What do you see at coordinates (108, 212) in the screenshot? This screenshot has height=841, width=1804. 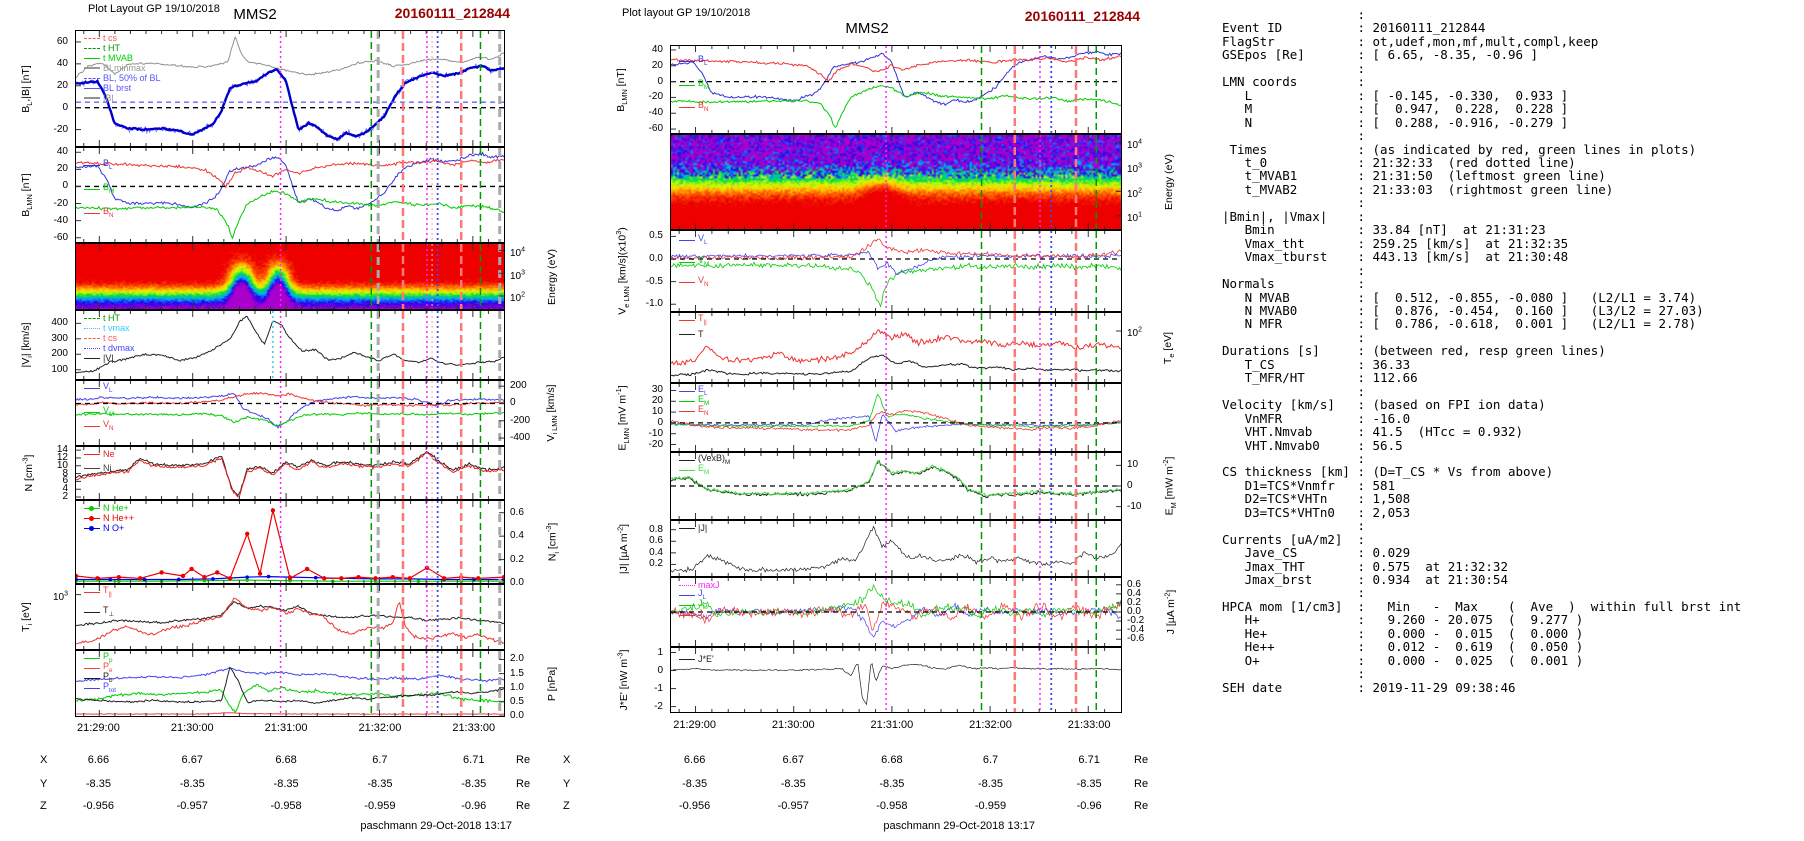 I see `legend-label: BN` at bounding box center [108, 212].